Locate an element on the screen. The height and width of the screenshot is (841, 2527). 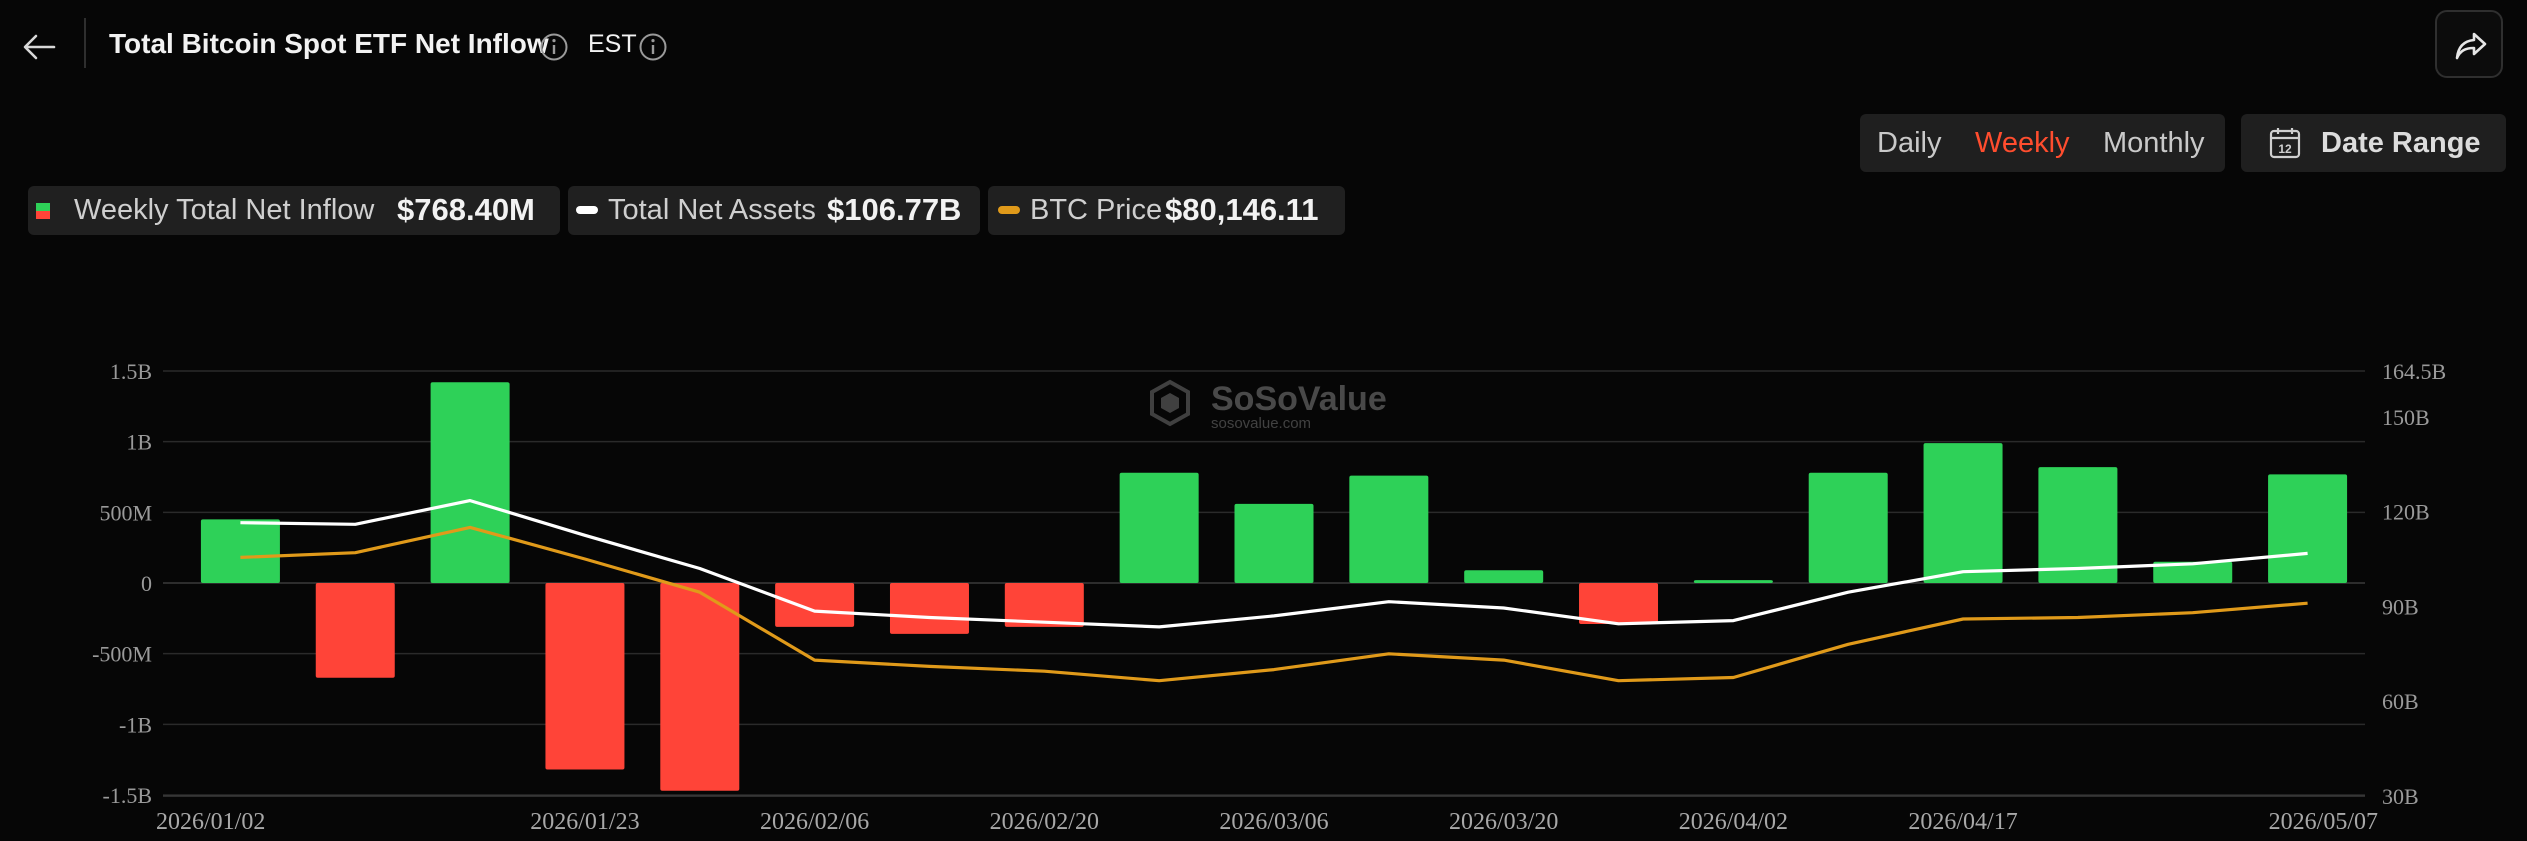
legend-price-label: BTC Price is located at coordinates (1096, 210).